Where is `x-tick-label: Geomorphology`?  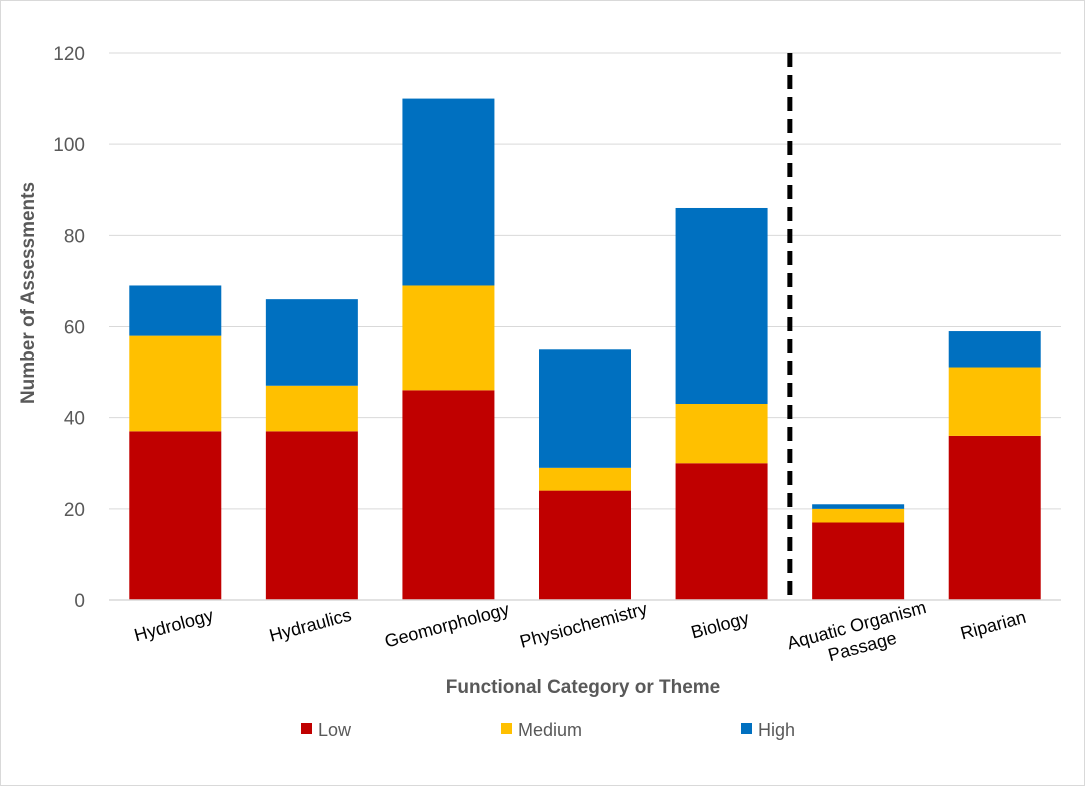
x-tick-label: Geomorphology is located at coordinates (446, 625).